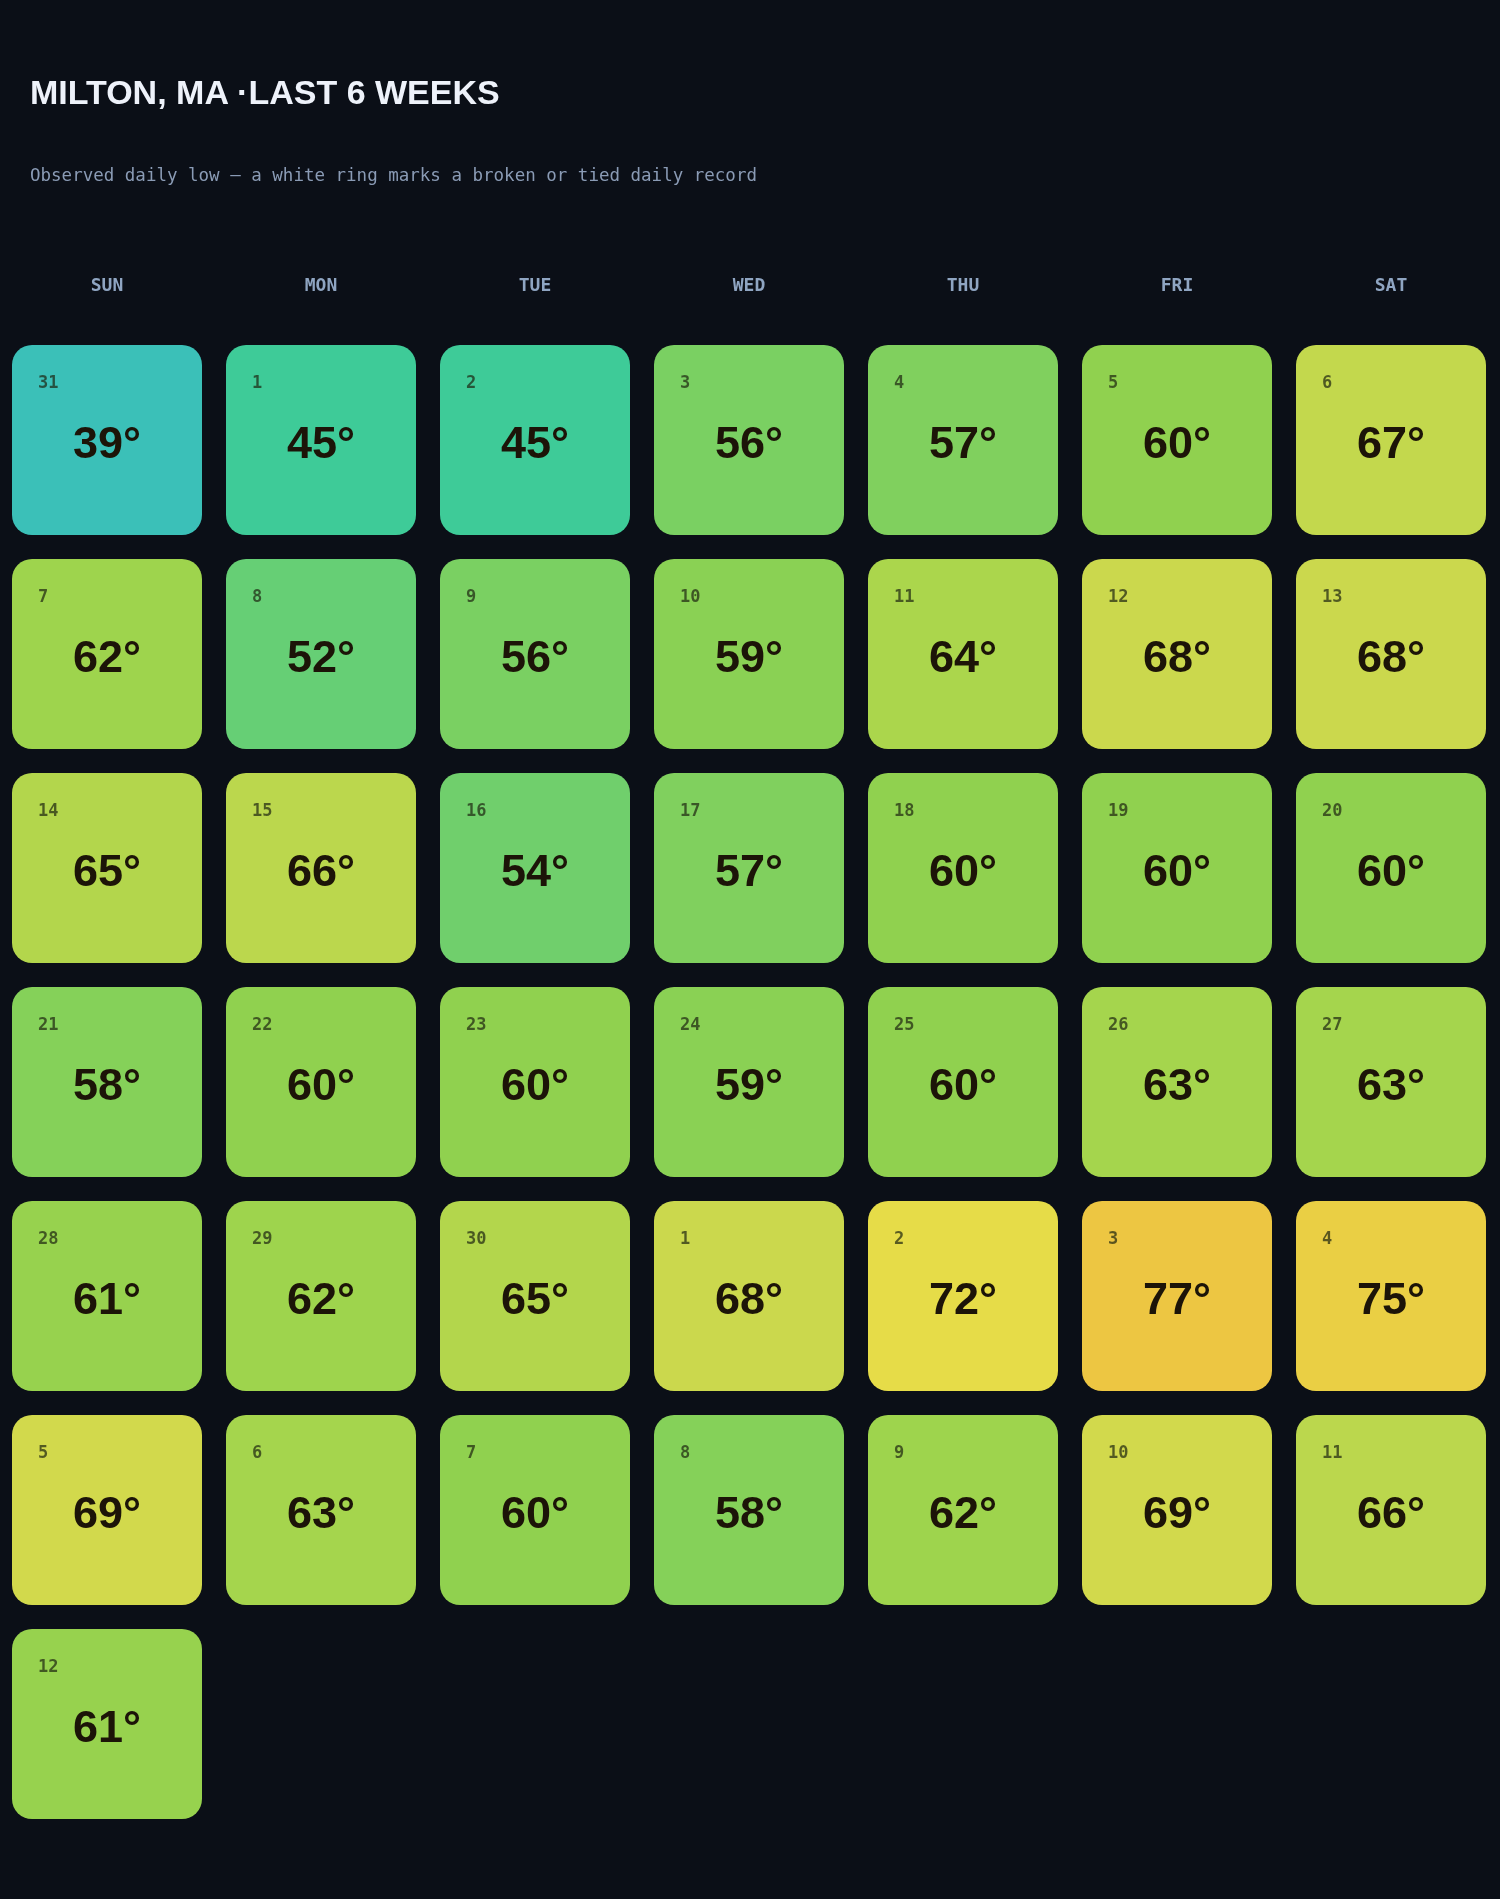  What do you see at coordinates (690, 1024) in the screenshot?
I see `annotation: 24` at bounding box center [690, 1024].